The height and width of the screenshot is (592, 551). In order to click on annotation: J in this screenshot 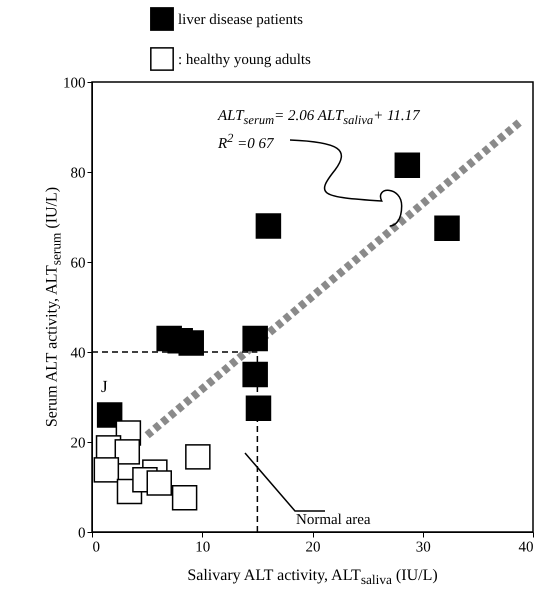, I will do `click(104, 387)`.